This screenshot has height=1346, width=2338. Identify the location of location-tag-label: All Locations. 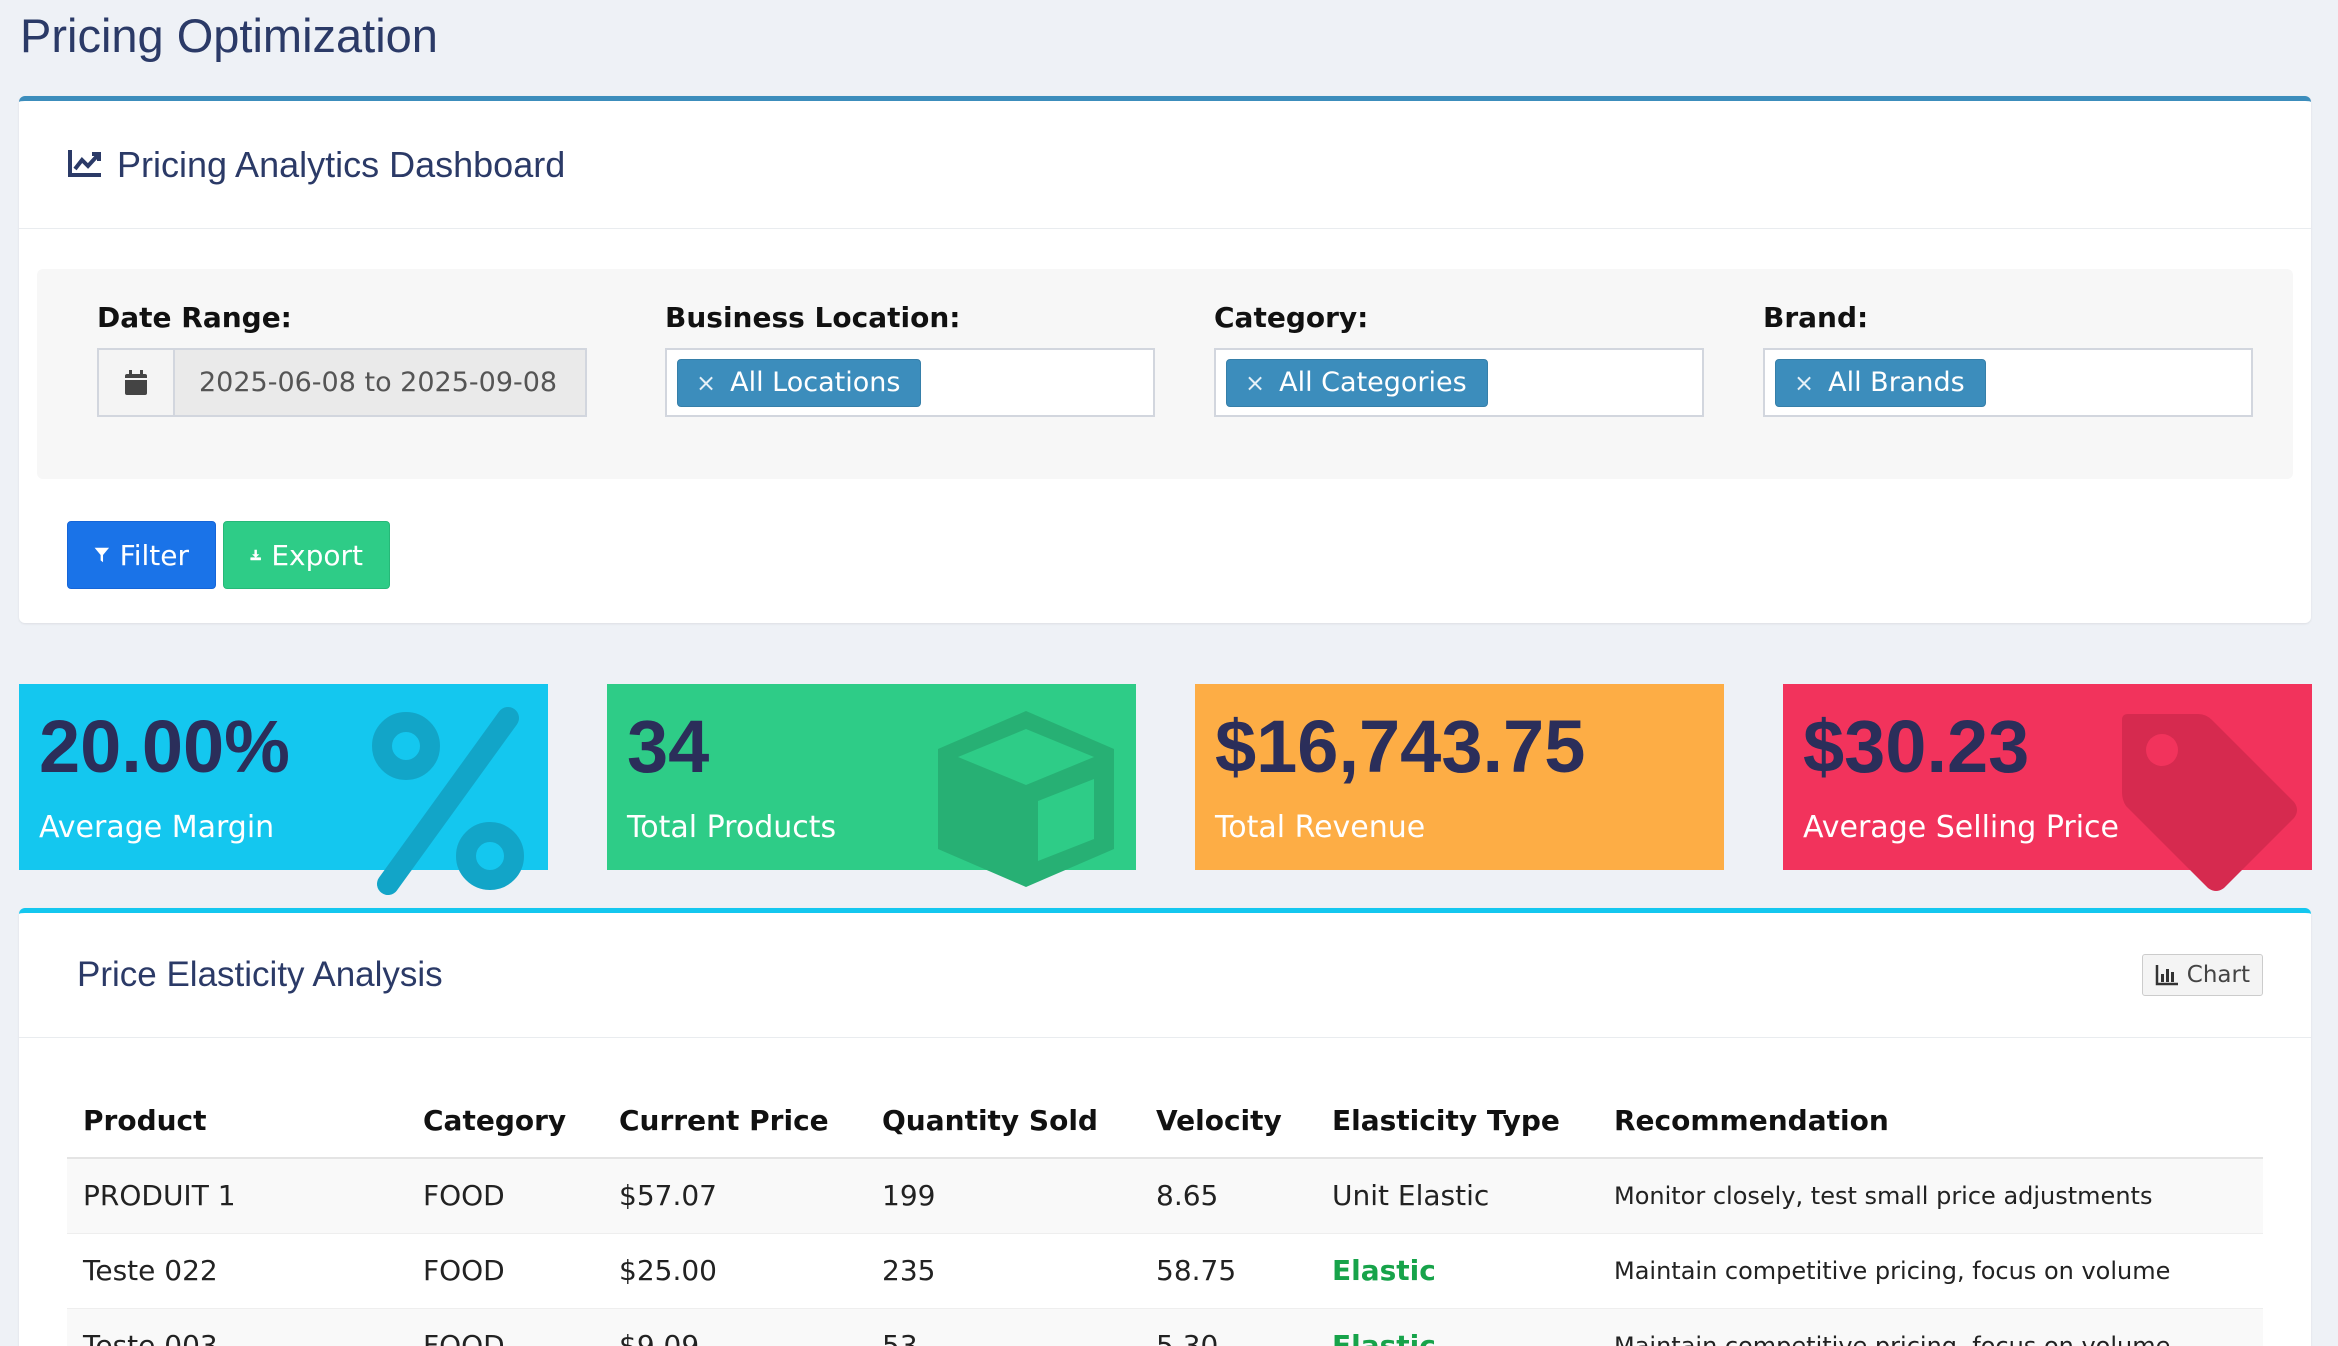
(815, 382).